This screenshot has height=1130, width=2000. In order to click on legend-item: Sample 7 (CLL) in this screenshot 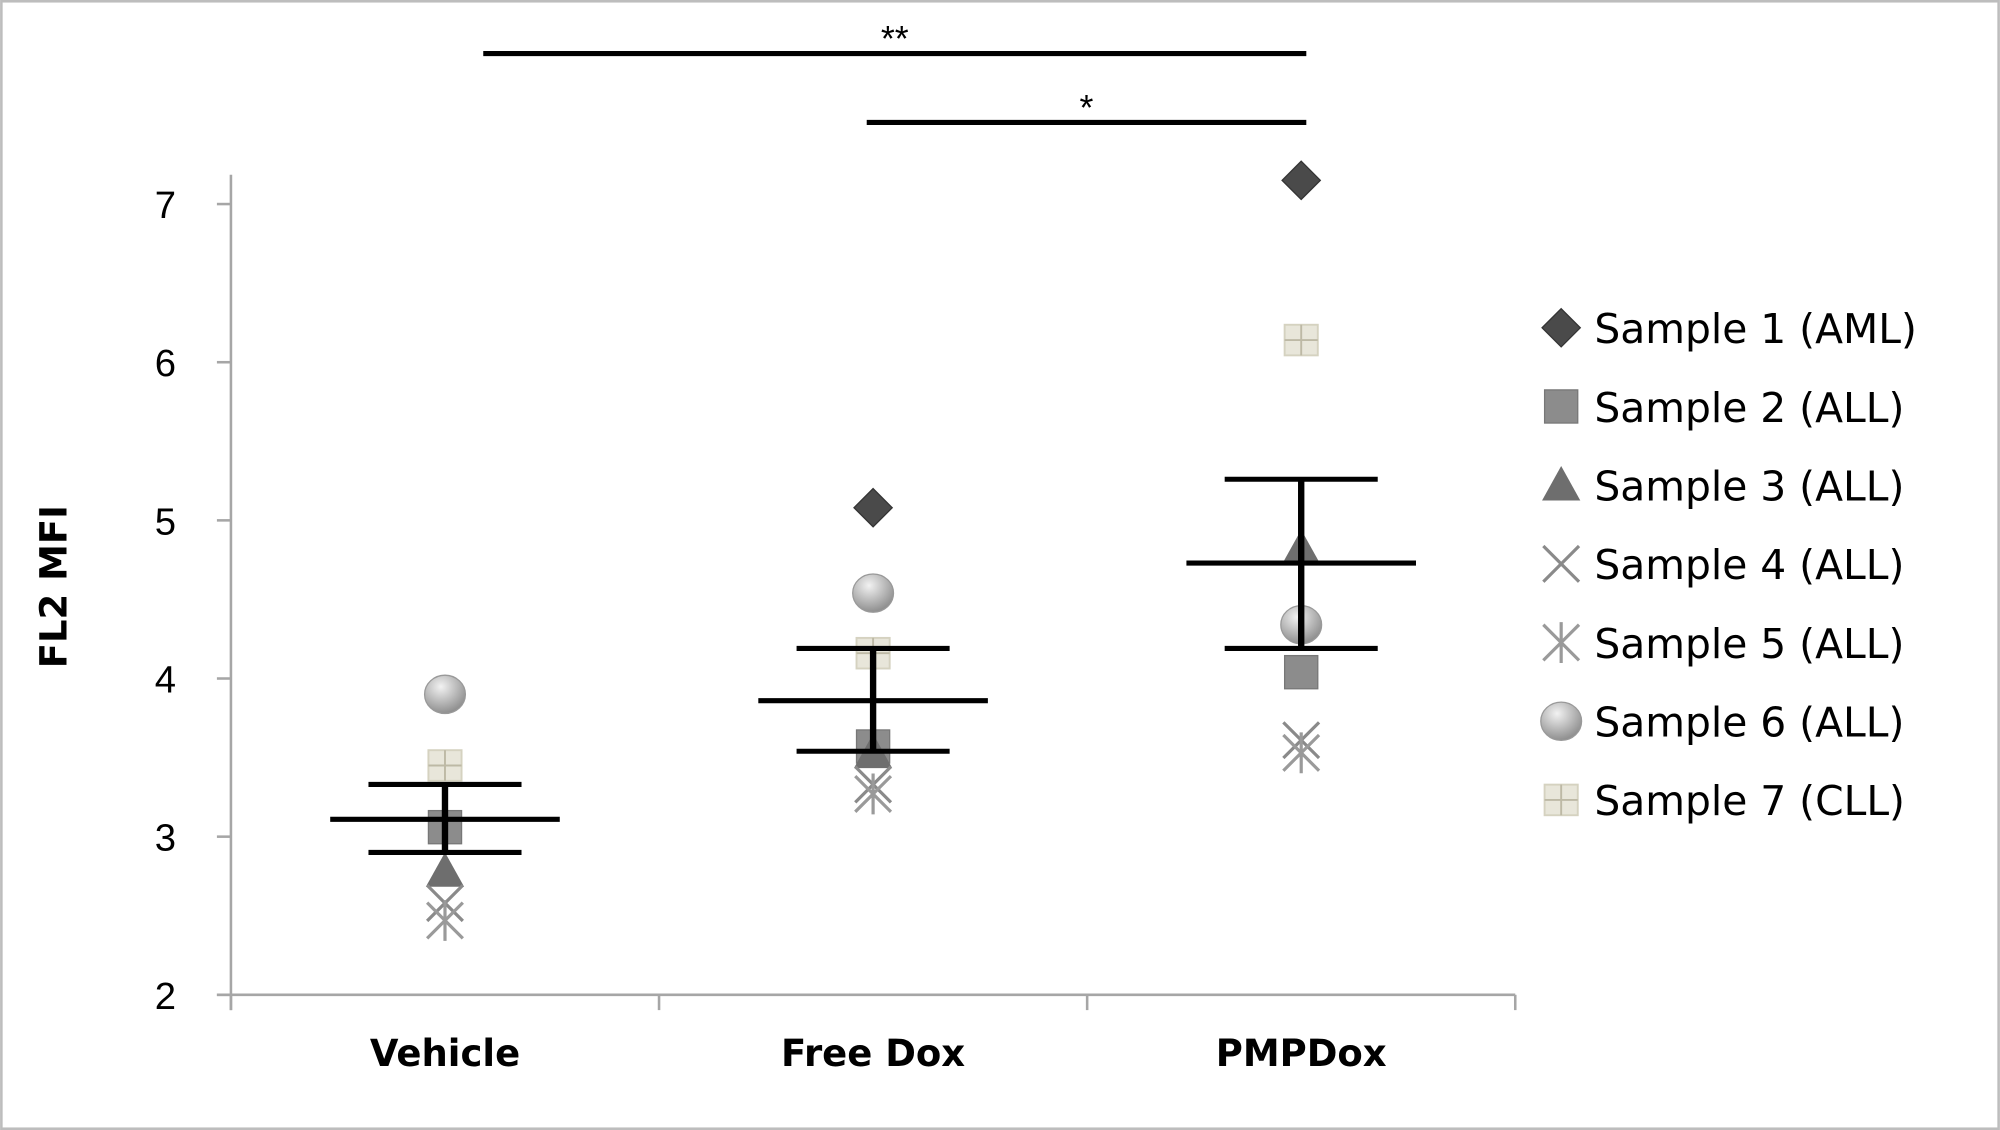, I will do `click(1724, 801)`.